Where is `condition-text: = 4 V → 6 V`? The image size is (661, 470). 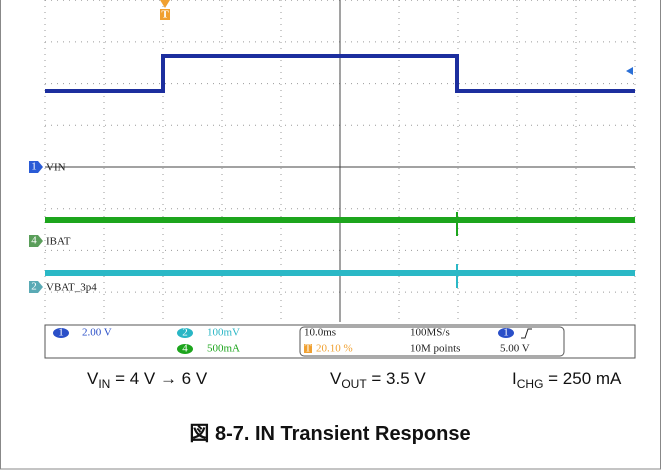 condition-text: = 4 V → 6 V is located at coordinates (159, 378).